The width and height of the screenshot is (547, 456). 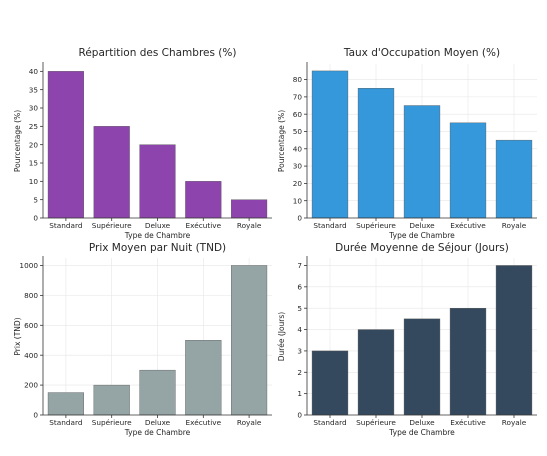 What do you see at coordinates (158, 53) in the screenshot?
I see `chart-title: Répartition des Chambres (%)` at bounding box center [158, 53].